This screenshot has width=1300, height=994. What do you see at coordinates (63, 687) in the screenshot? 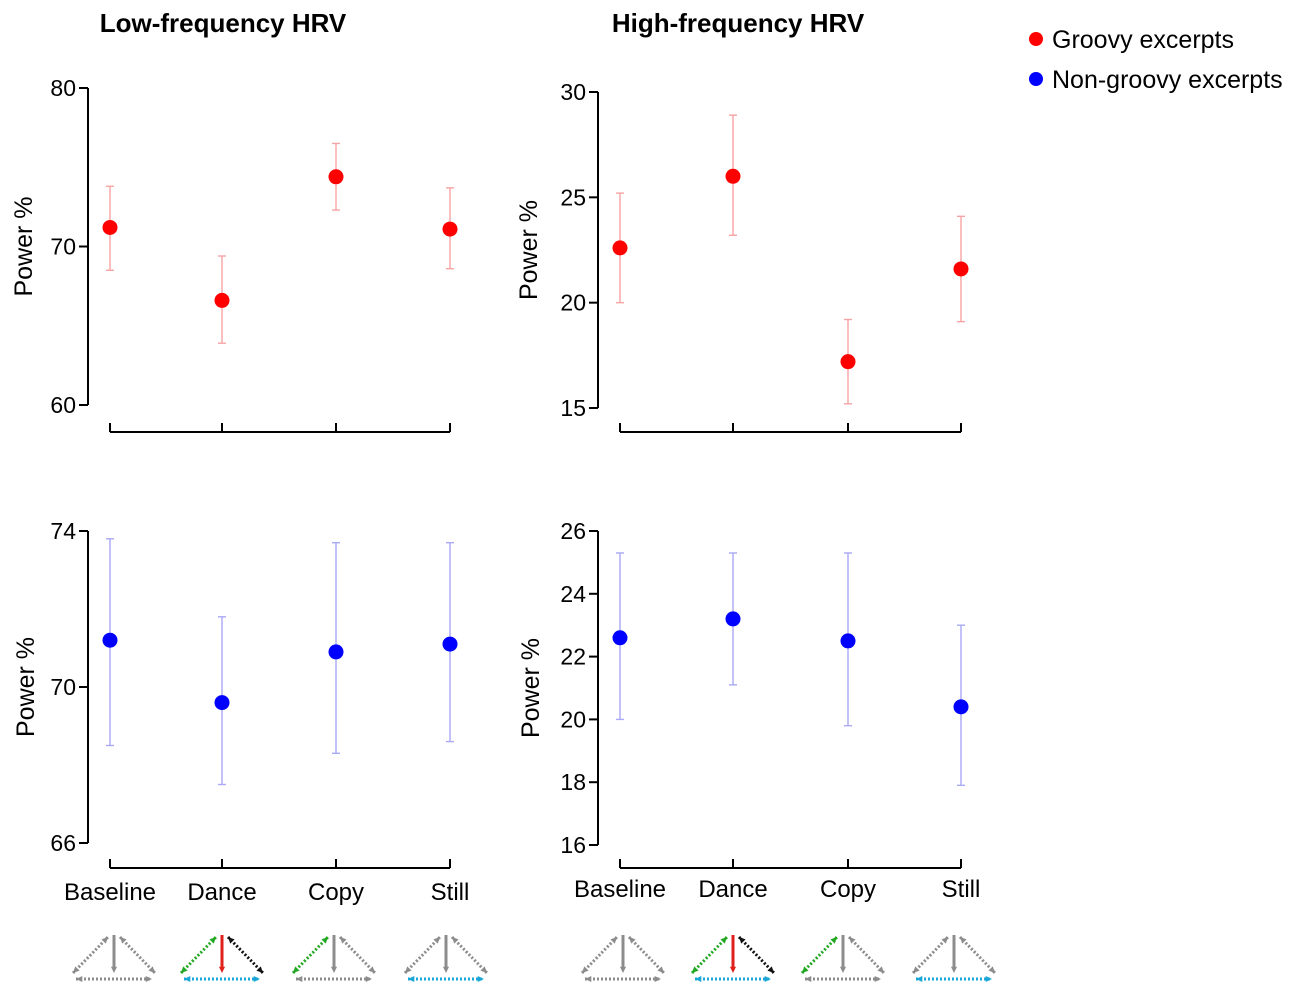
I see `y-tick-label: 70` at bounding box center [63, 687].